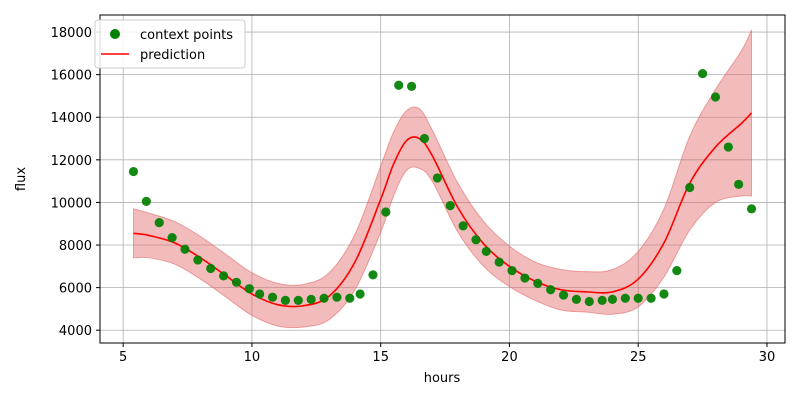 This screenshot has height=400, width=800. I want to click on x-tick-label: 25, so click(638, 357).